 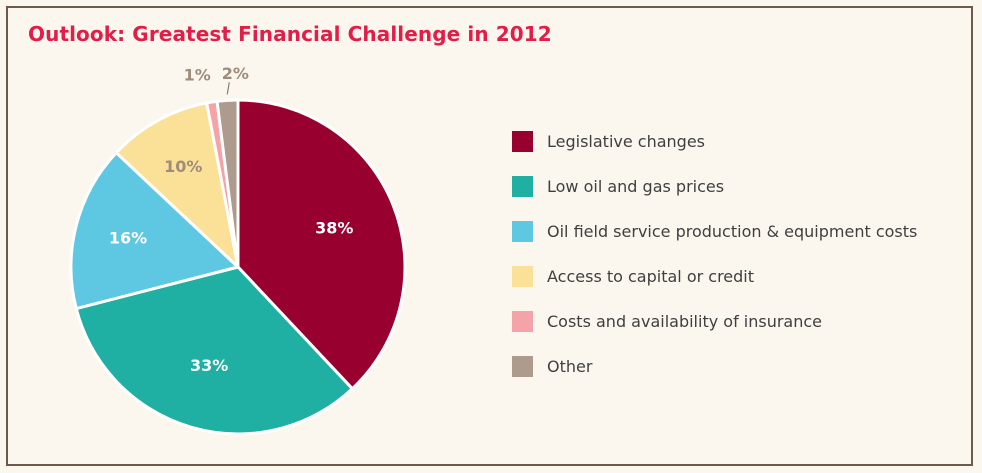 I want to click on legend-swatch-other, so click(x=522, y=367).